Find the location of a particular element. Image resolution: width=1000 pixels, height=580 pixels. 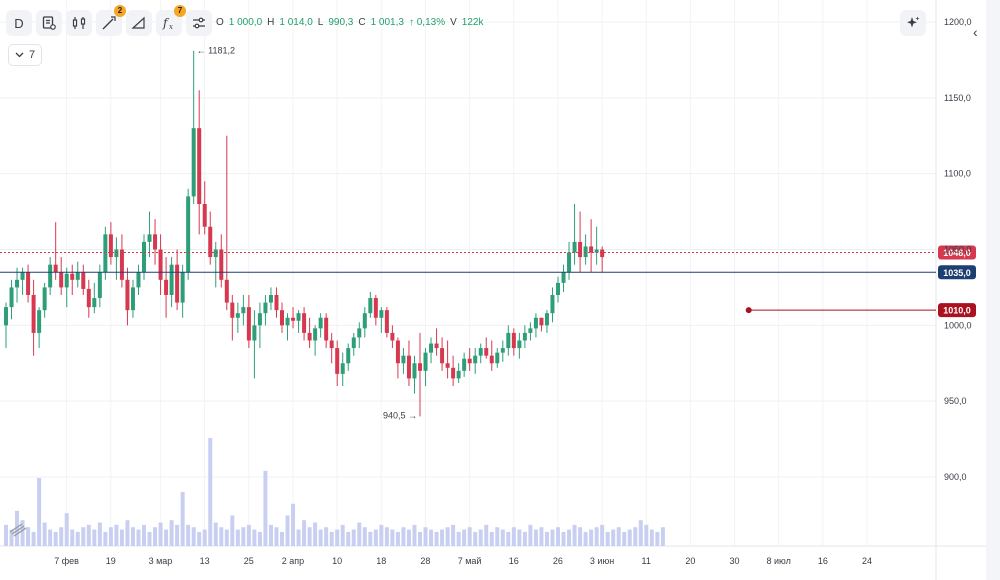

indicators-icon is located at coordinates (79, 23).